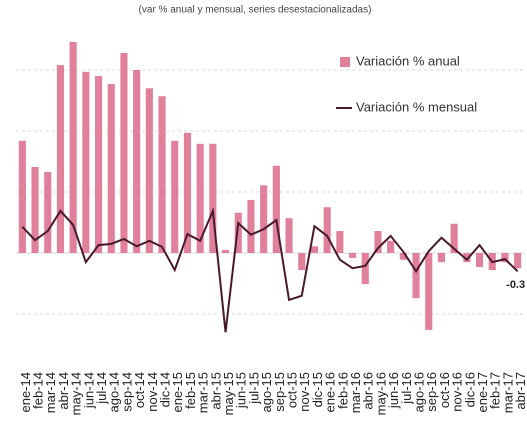 The height and width of the screenshot is (435, 527). I want to click on x-tick-label: ago-16, so click(418, 392).